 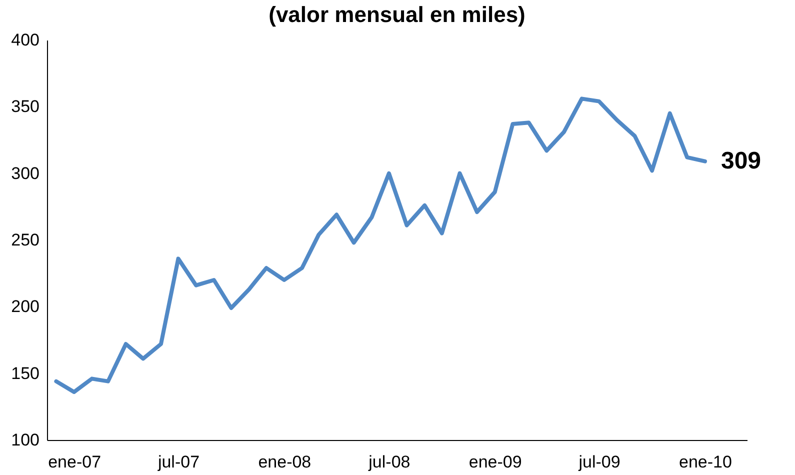 I want to click on y-tick-label: 200, so click(x=25, y=306).